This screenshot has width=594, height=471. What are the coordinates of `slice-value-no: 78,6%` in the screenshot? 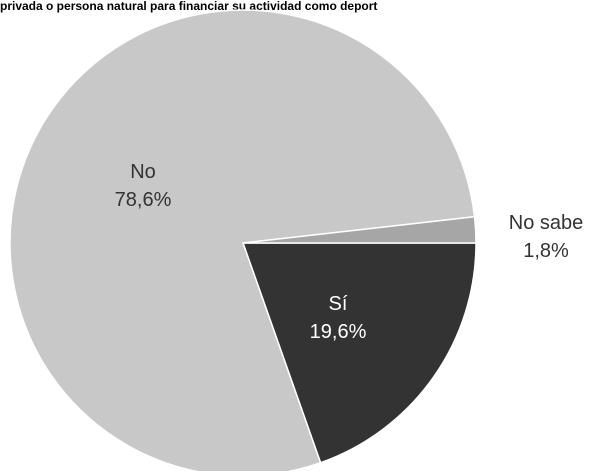 It's located at (143, 200).